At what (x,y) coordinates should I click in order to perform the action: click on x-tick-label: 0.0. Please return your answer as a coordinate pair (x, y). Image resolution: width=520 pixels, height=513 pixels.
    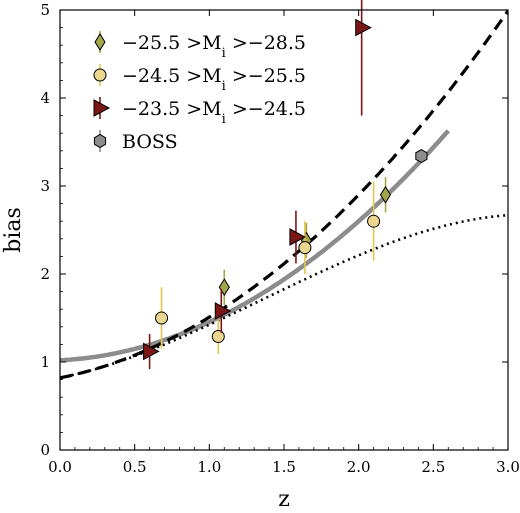
    Looking at the image, I should click on (60, 467).